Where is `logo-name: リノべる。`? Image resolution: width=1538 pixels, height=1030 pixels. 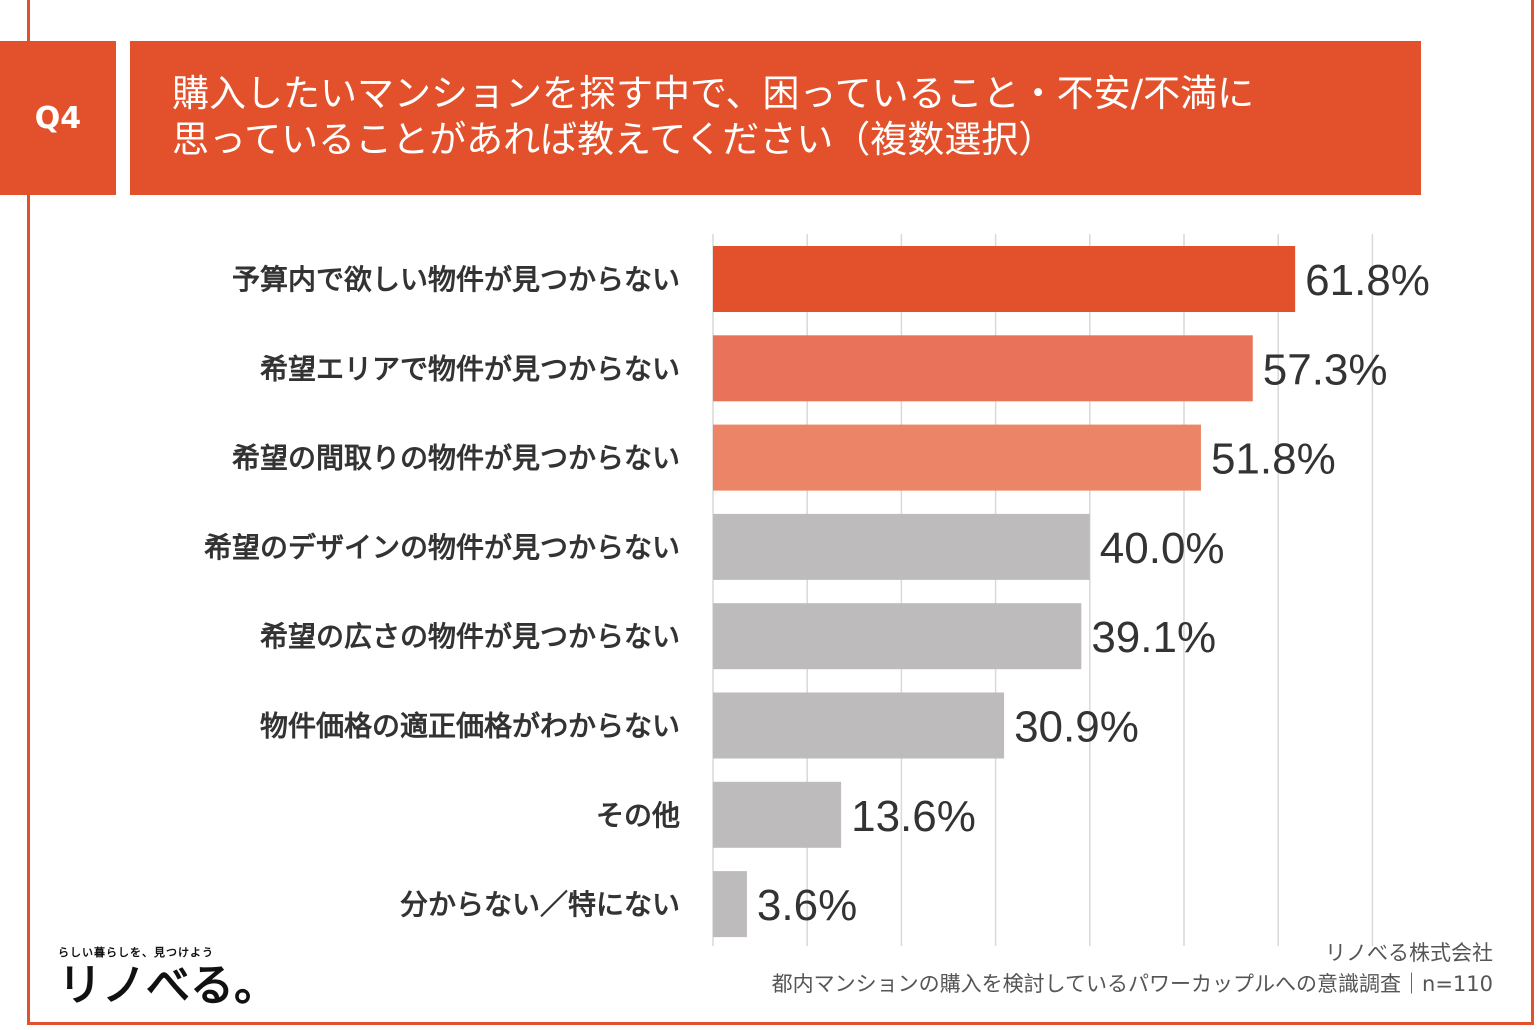 logo-name: リノべる。 is located at coordinates (168, 985).